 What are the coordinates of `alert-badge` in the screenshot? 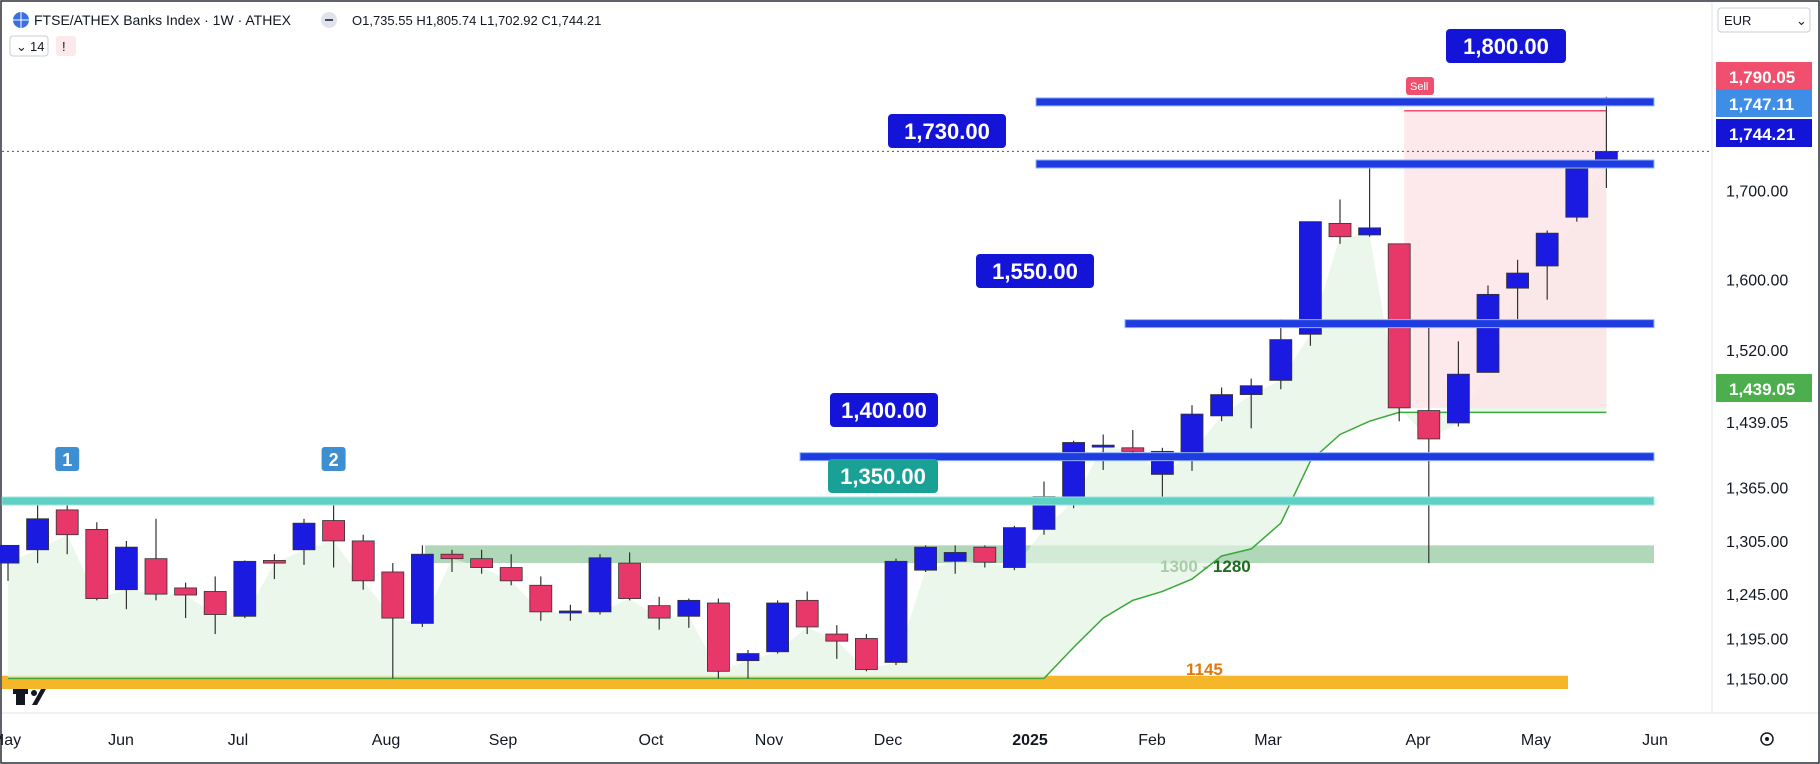 It's located at (66, 46).